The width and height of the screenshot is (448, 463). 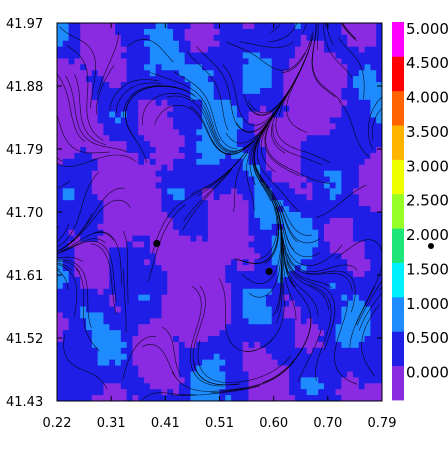 I want to click on colorbar-swatch, so click(x=398, y=177).